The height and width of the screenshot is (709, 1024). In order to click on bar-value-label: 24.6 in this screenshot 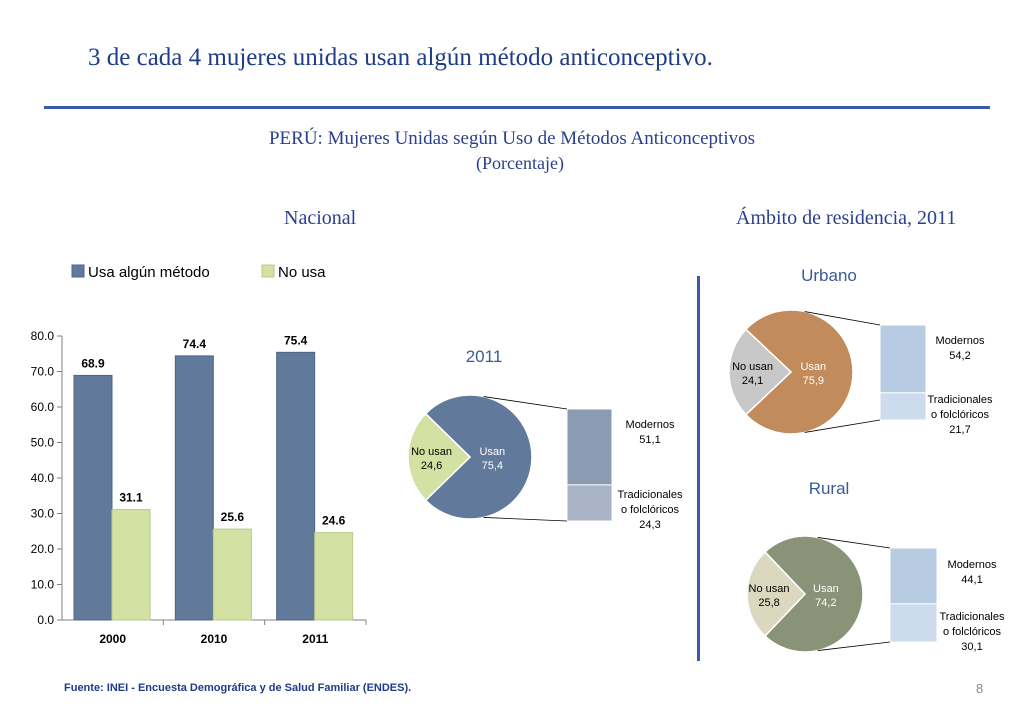, I will do `click(334, 521)`.